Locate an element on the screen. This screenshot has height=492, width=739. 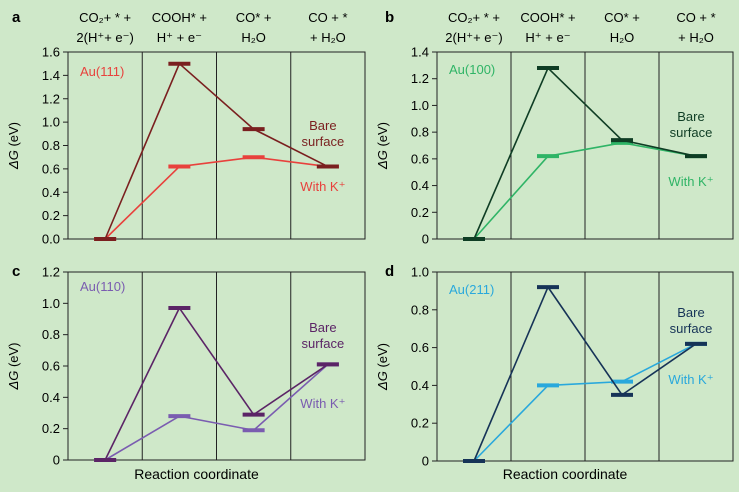
step-header-line2: H⁺ + e⁻ is located at coordinates (547, 37).